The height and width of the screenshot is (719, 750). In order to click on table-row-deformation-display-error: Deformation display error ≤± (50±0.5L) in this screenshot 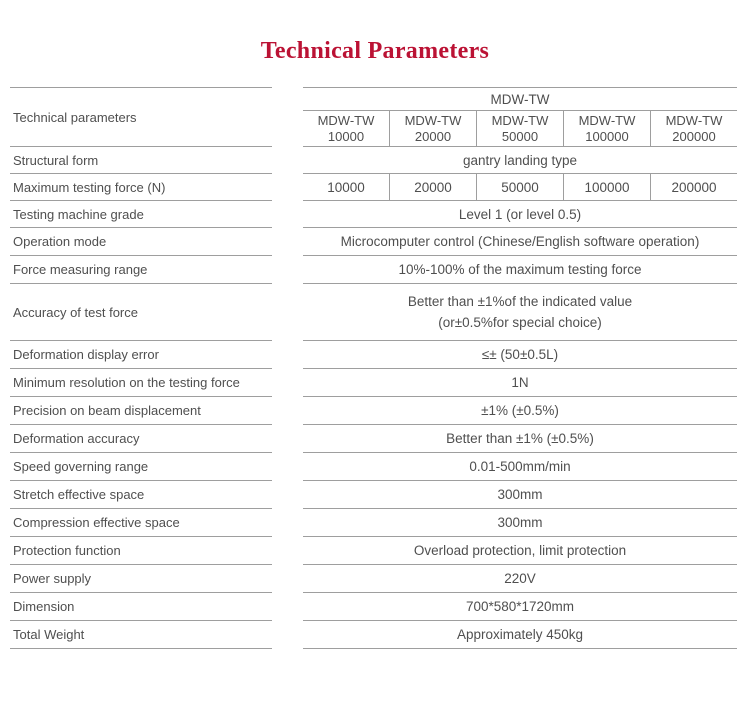, I will do `click(373, 355)`.